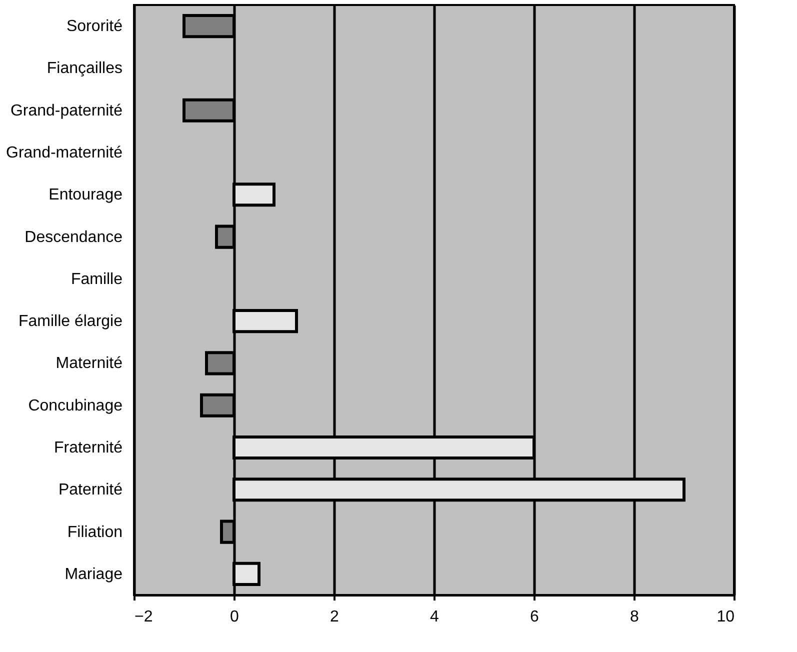 This screenshot has width=797, height=652. Describe the element at coordinates (64, 153) in the screenshot. I see `y-tick-label: Grand-maternité` at that location.